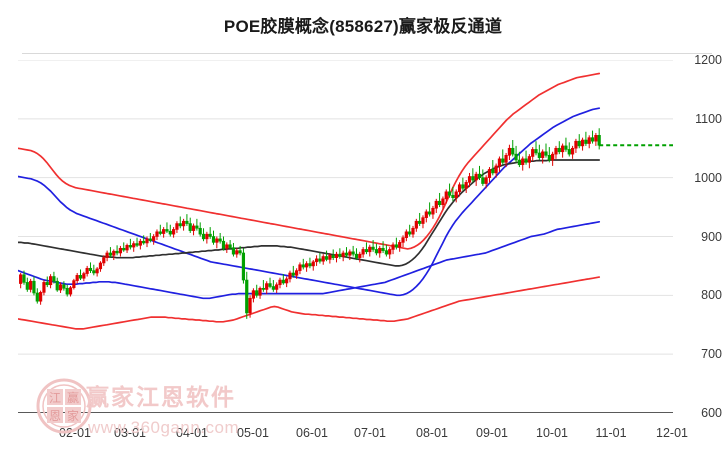 This screenshot has height=450, width=726. What do you see at coordinates (672, 433) in the screenshot?
I see `x-axis-tick-label: 12-01` at bounding box center [672, 433].